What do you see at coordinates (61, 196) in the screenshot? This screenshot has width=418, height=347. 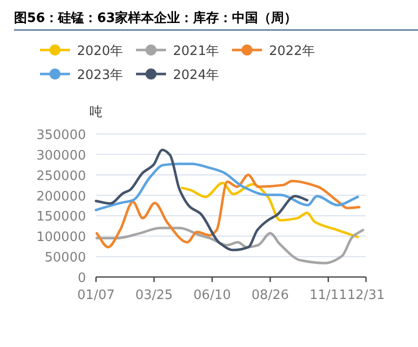 I see `y-tick-label: 200000` at bounding box center [61, 196].